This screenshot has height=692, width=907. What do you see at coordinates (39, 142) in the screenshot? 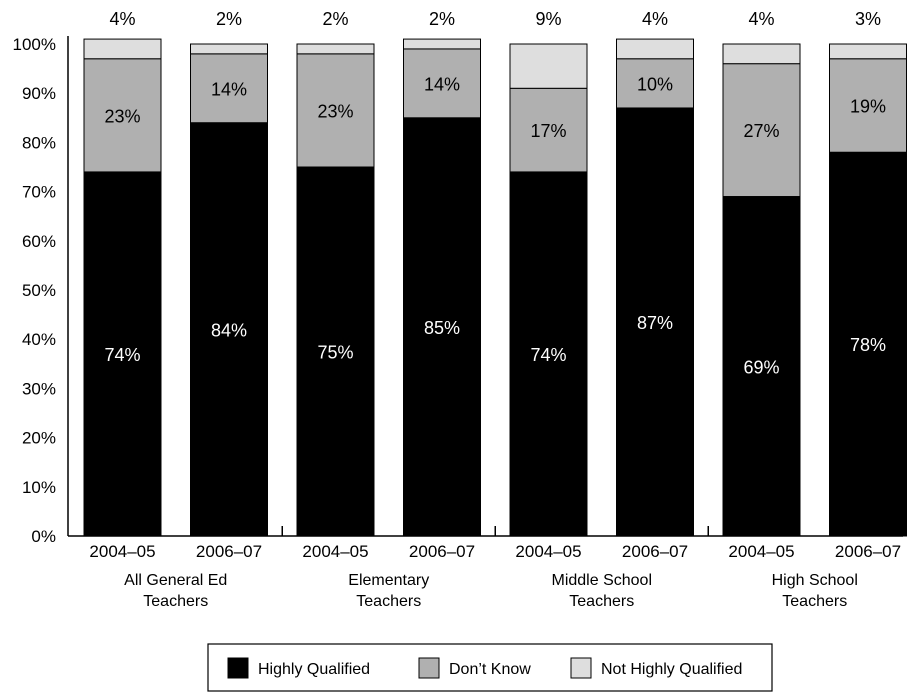
I see `y-tick-label: 80%` at bounding box center [39, 142].